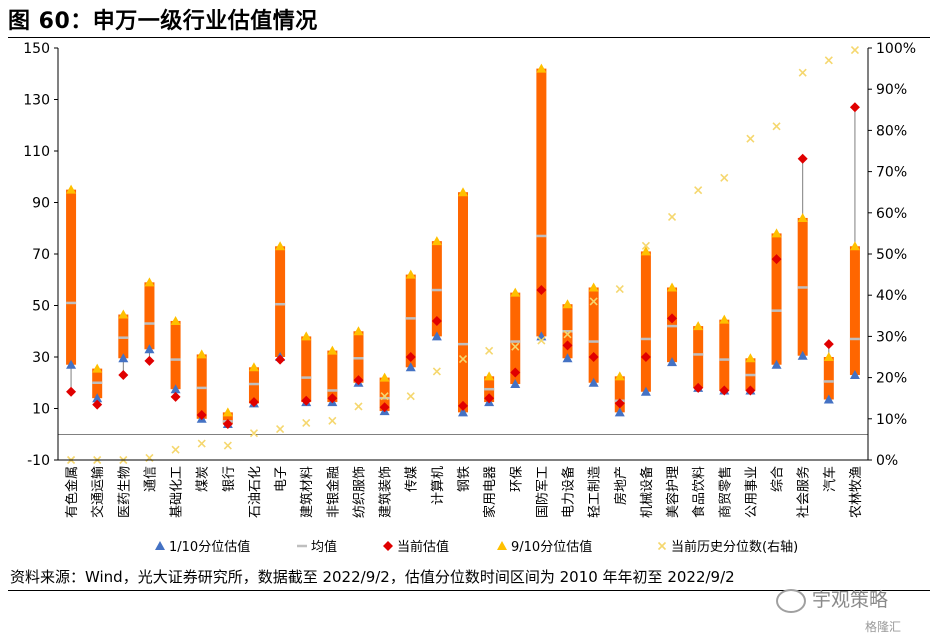  What do you see at coordinates (469, 590) in the screenshot?
I see `bottom-rule` at bounding box center [469, 590].